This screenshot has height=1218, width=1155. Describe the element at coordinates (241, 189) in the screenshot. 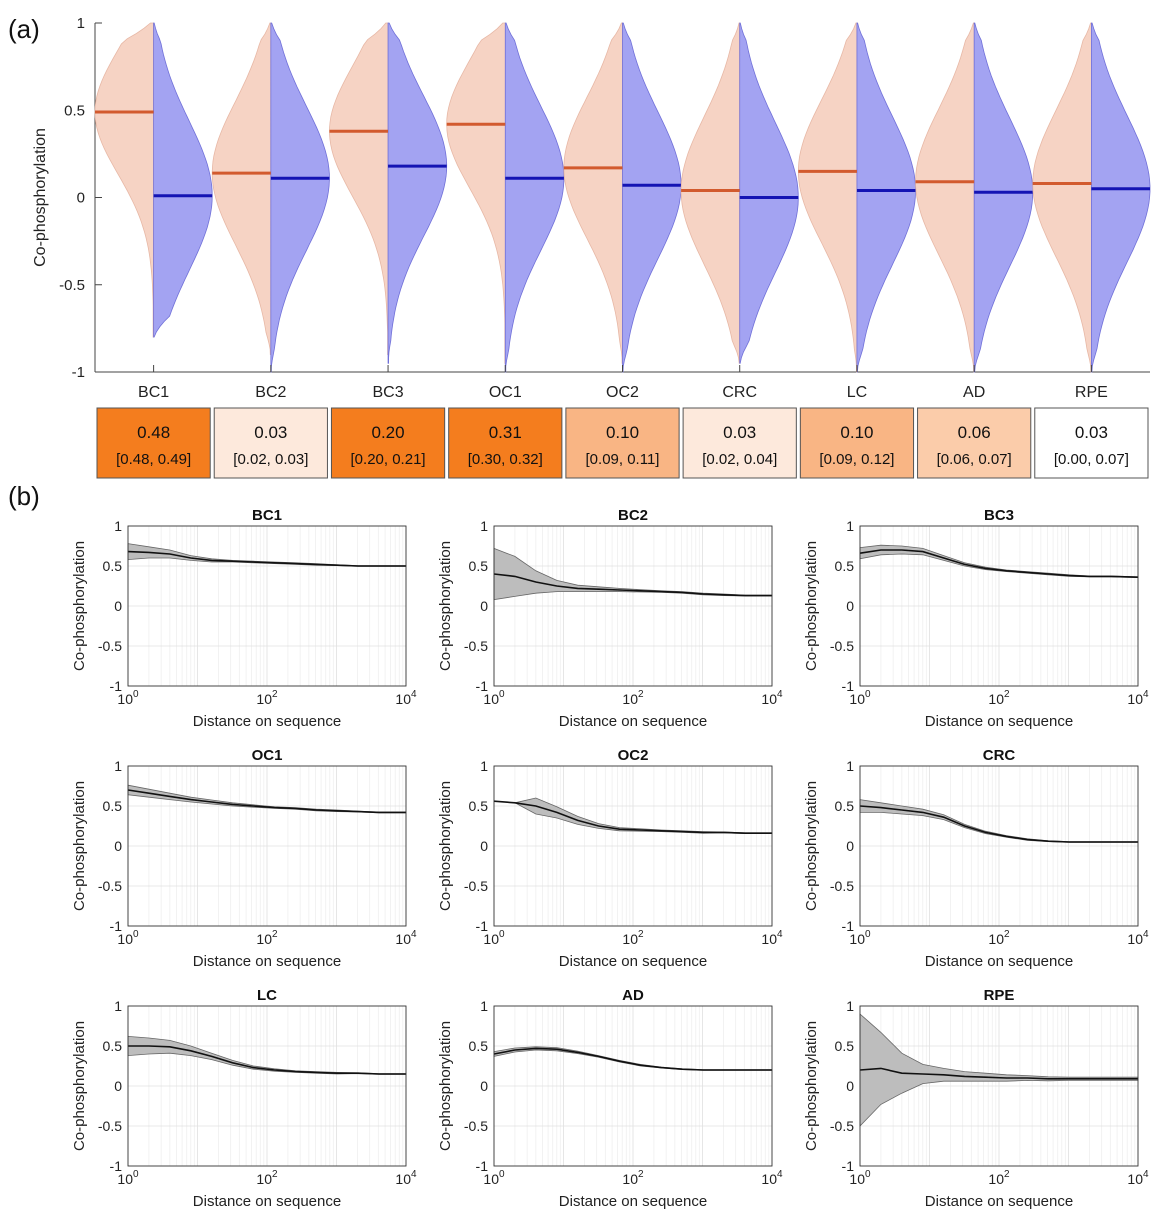

I see `violin-left-bc2` at that location.